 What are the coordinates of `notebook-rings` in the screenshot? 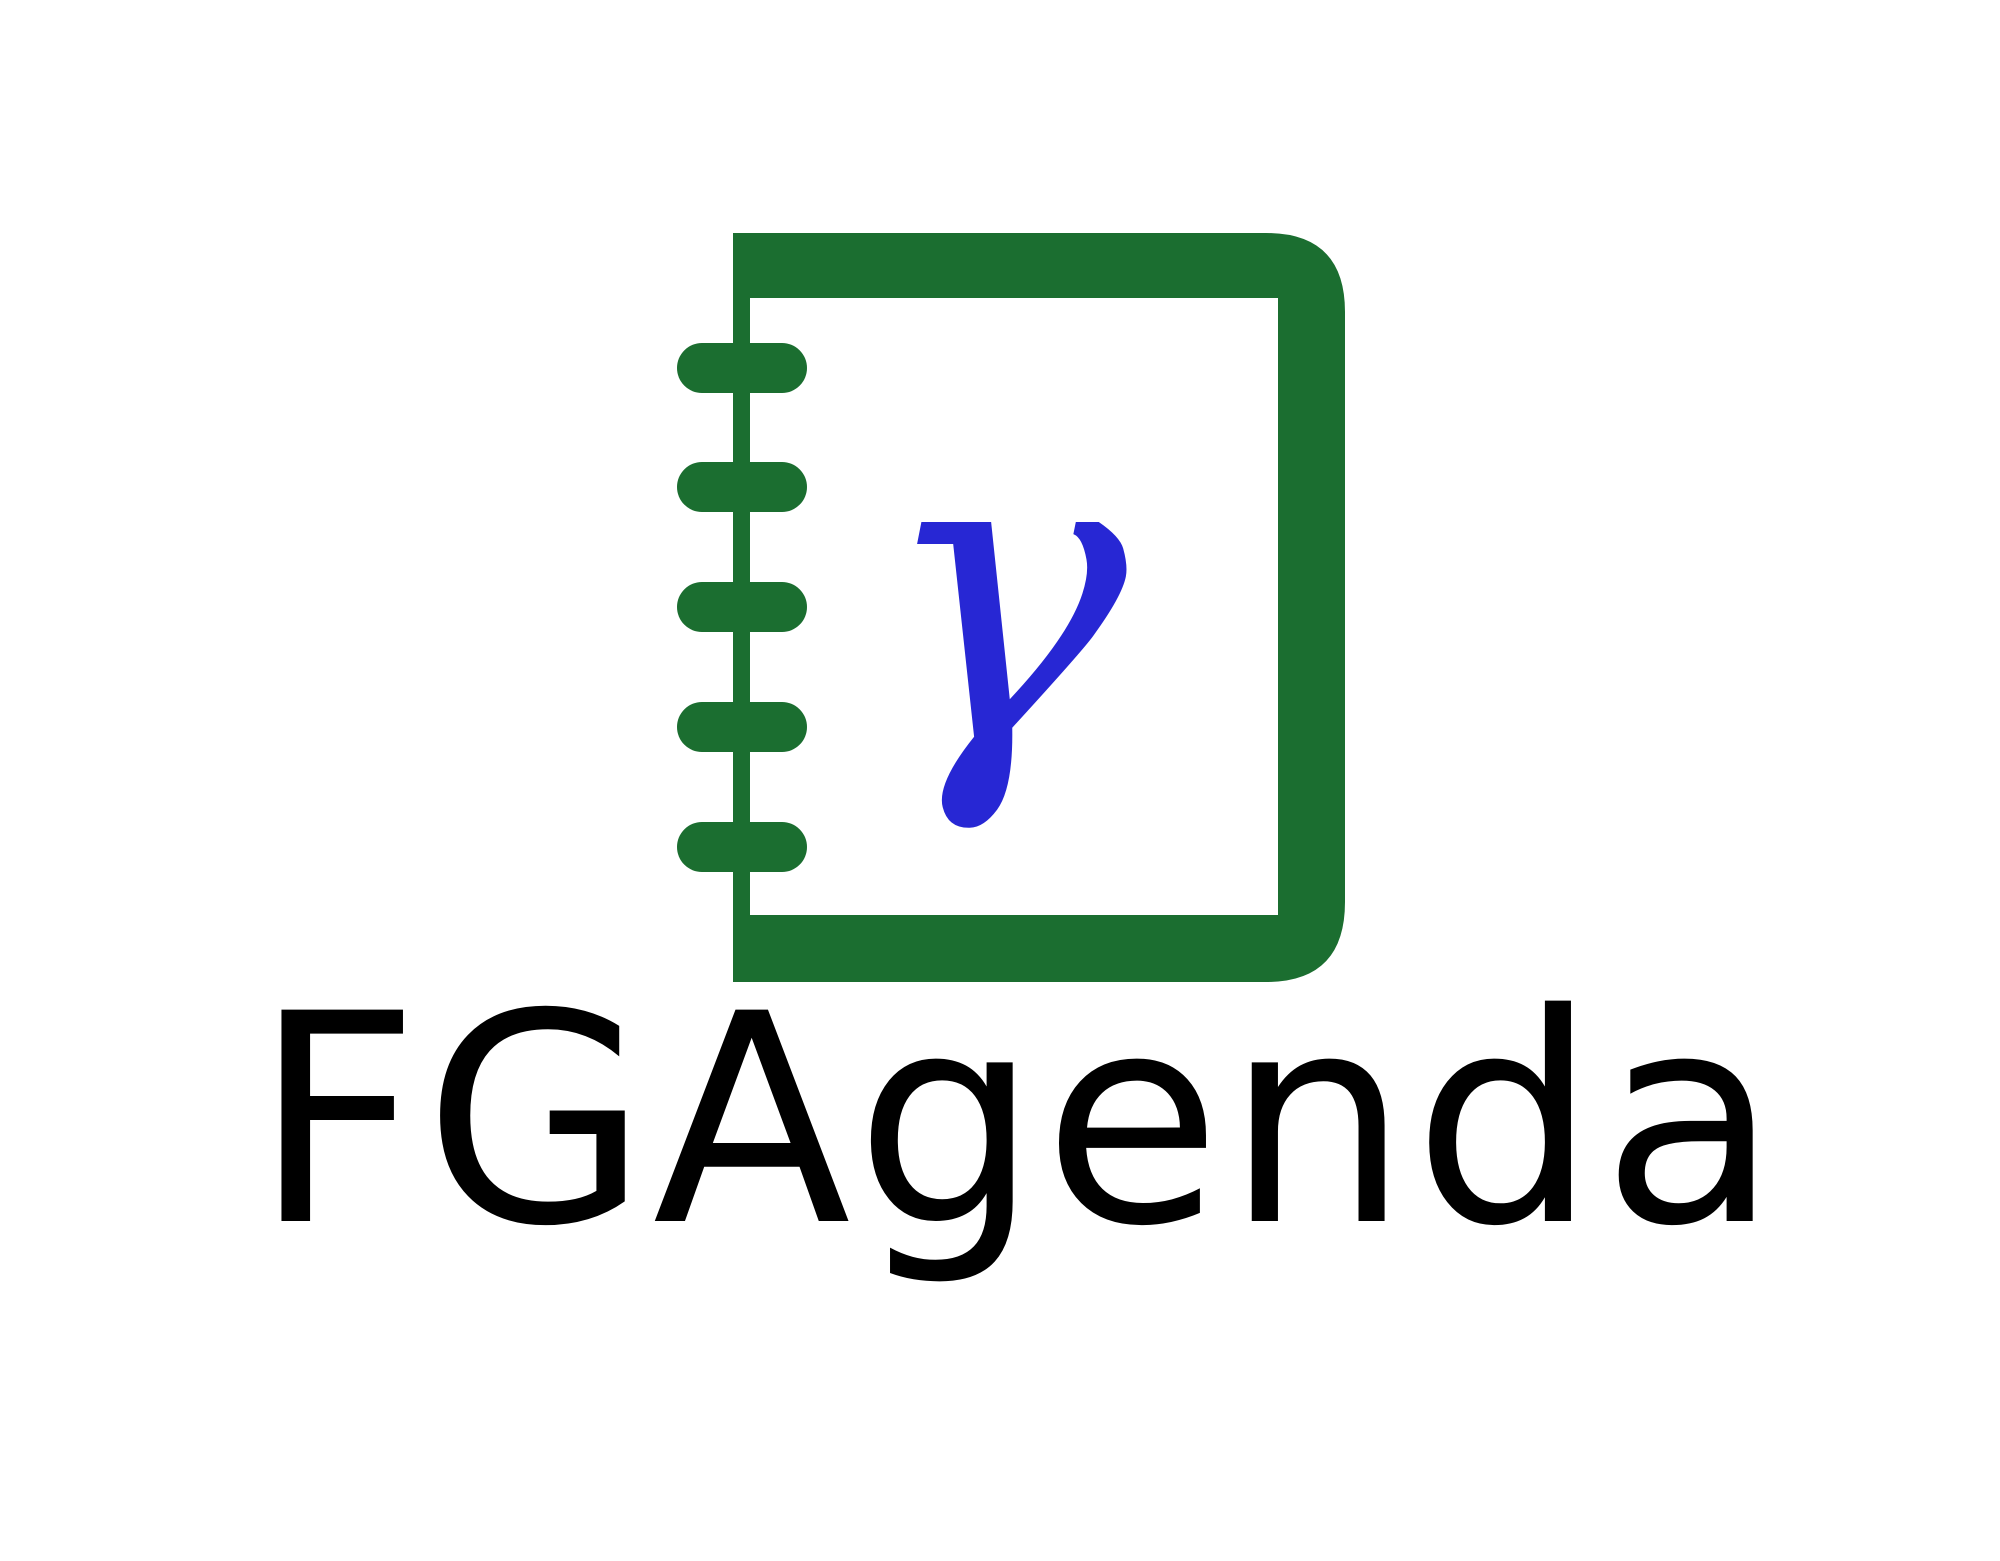 It's located at (742, 607).